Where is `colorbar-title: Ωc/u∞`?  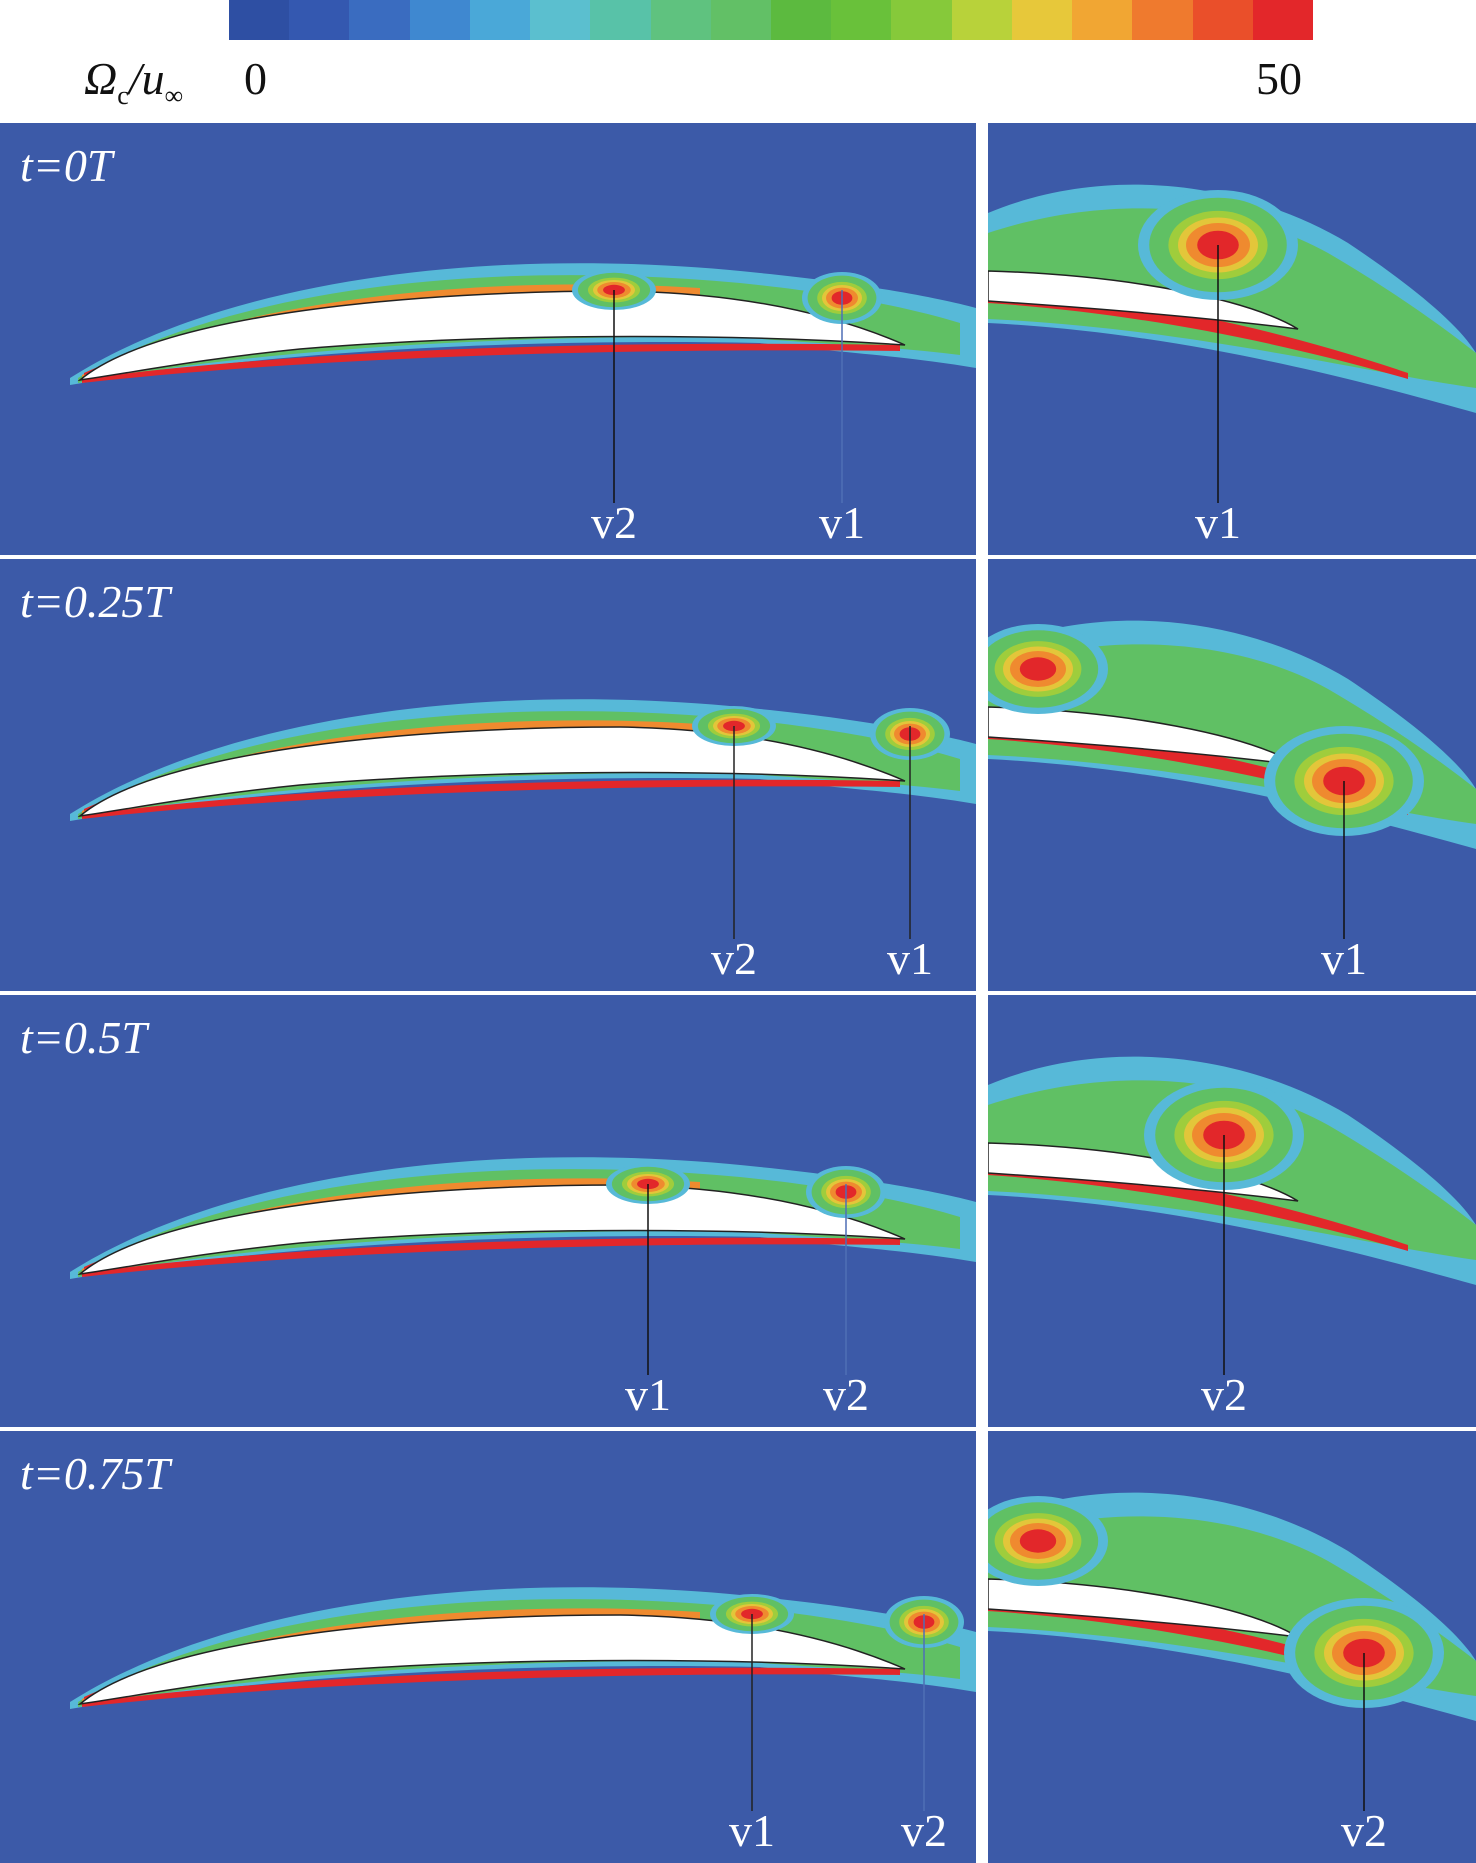
colorbar-title: Ωc/u∞ is located at coordinates (134, 82).